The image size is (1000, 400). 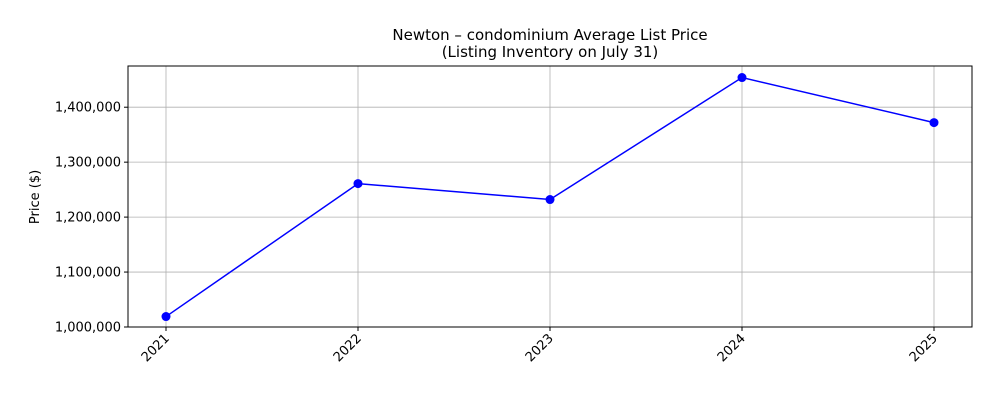 What do you see at coordinates (934, 123) in the screenshot?
I see `data-point-2025` at bounding box center [934, 123].